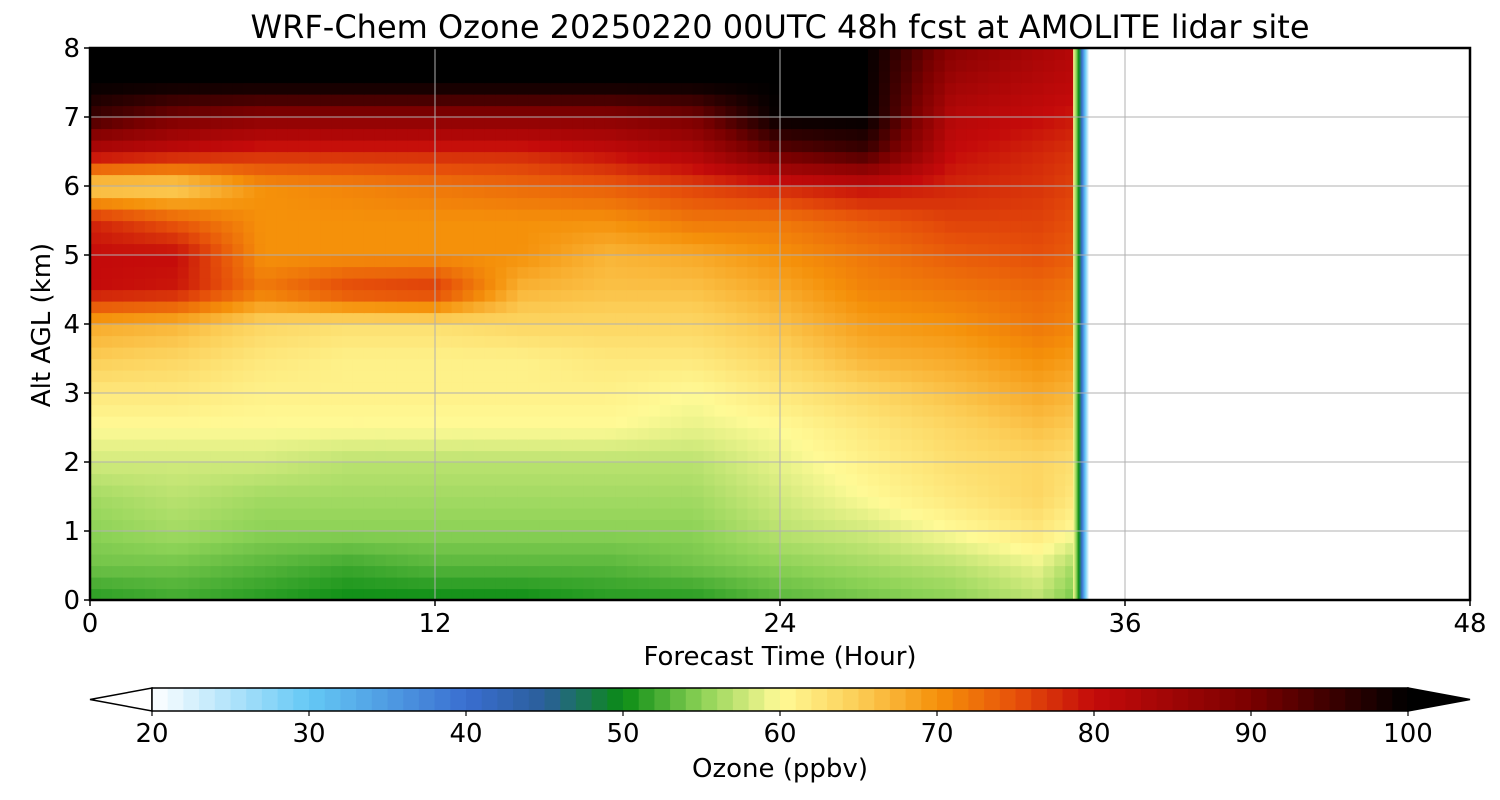  What do you see at coordinates (301, 699) in the screenshot?
I see `colorbar-swatch` at bounding box center [301, 699].